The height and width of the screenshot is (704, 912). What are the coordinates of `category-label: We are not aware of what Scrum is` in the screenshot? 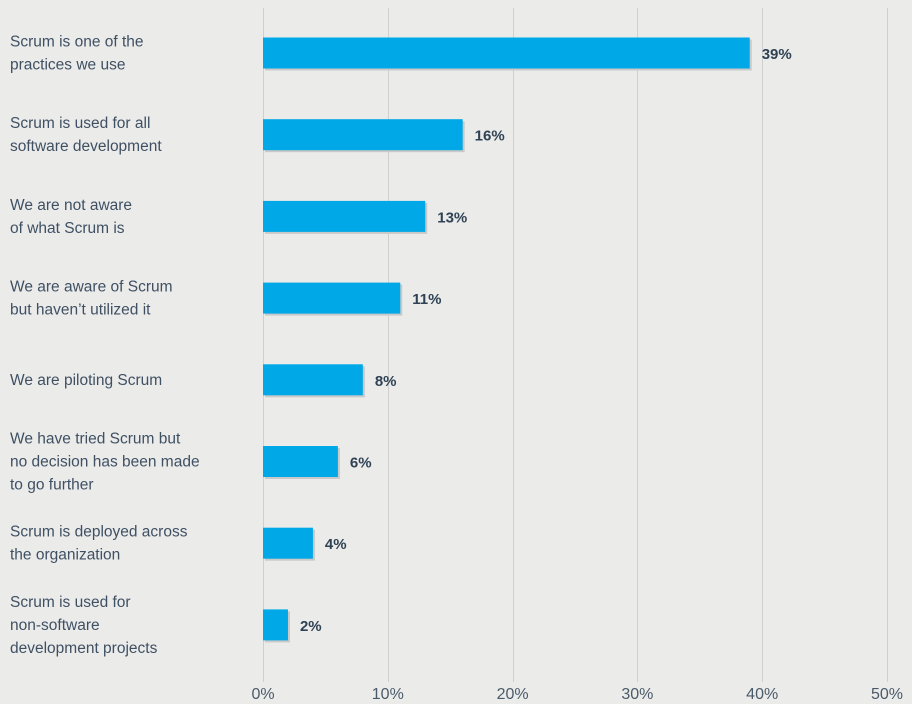 It's located at (71, 217).